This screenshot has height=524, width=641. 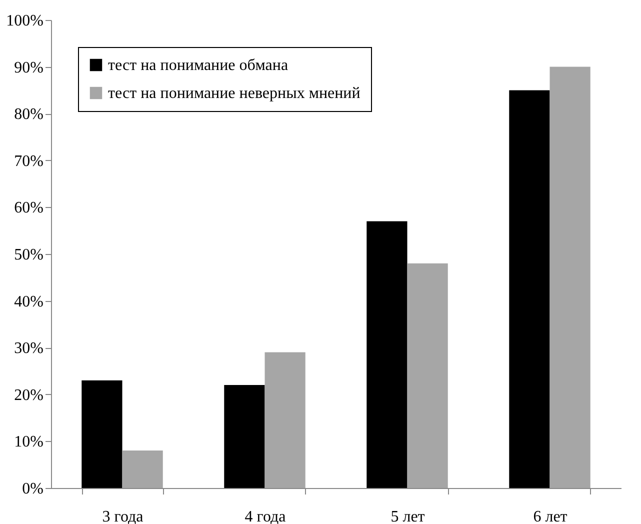 I want to click on y-tick-label: 0%, so click(x=33, y=489).